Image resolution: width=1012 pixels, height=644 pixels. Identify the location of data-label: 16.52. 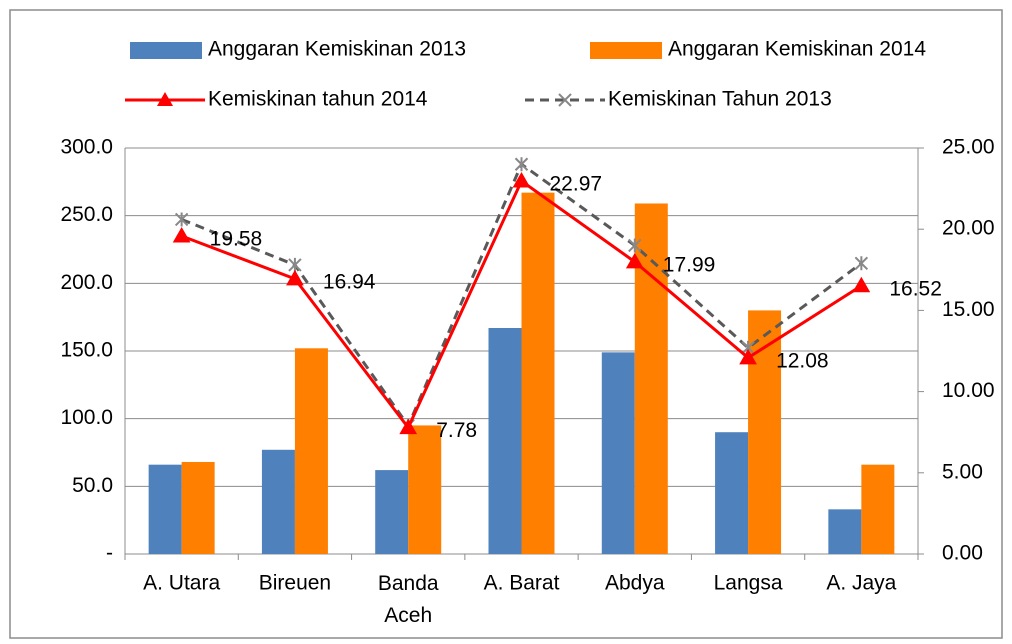
(915, 288).